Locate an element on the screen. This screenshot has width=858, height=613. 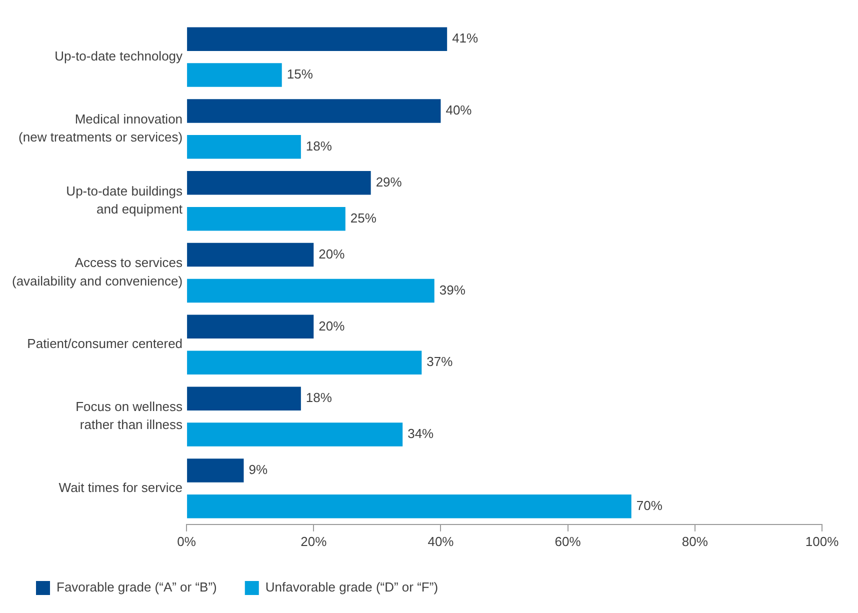
x-tick-label: 100% is located at coordinates (822, 541).